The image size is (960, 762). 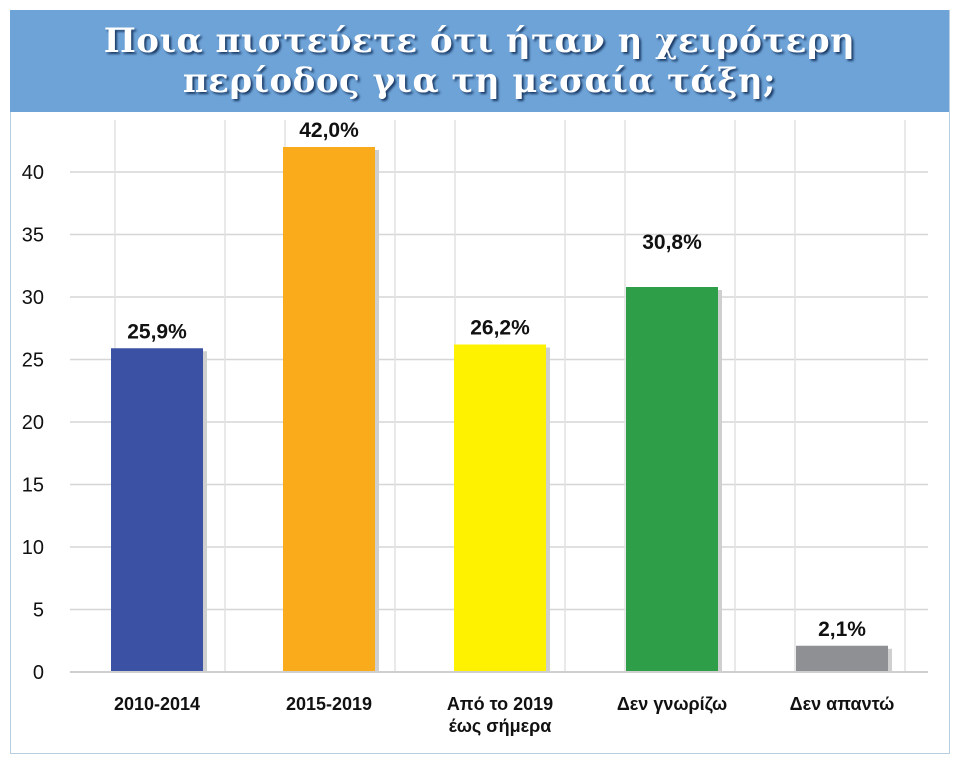 What do you see at coordinates (33, 298) in the screenshot?
I see `y-tick-label: 30` at bounding box center [33, 298].